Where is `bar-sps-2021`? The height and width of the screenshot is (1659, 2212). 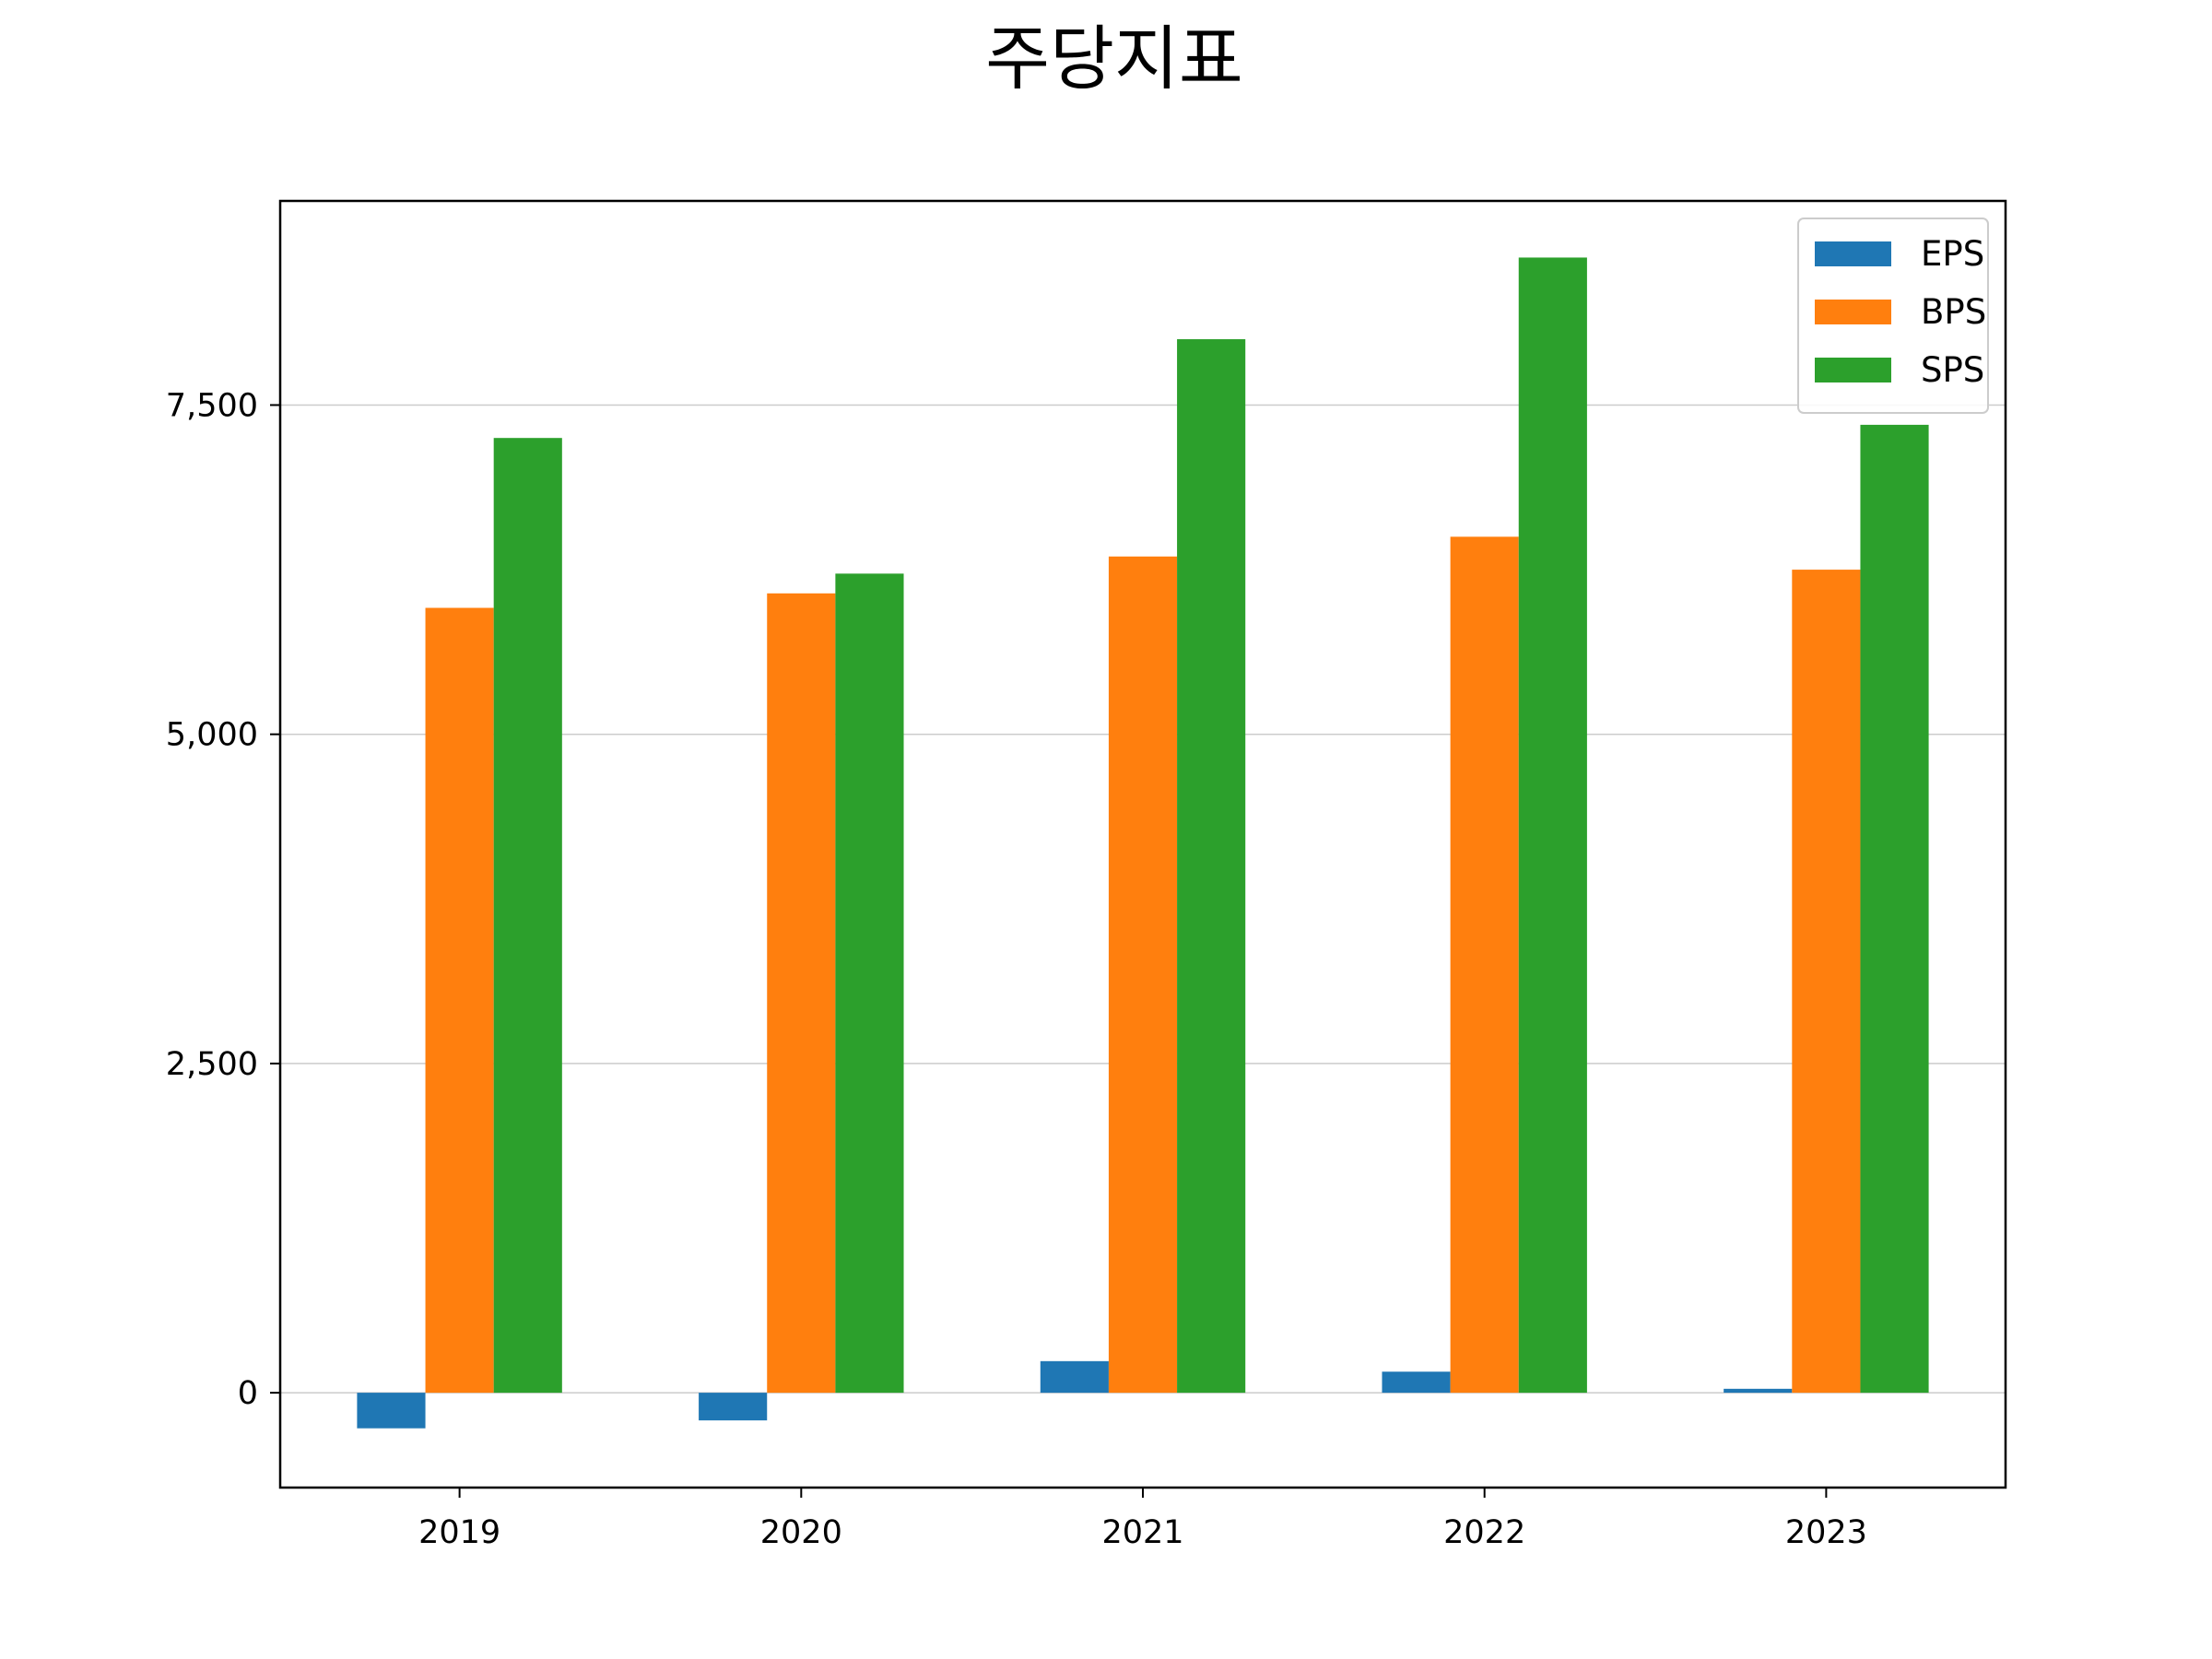
bar-sps-2021 is located at coordinates (1211, 866).